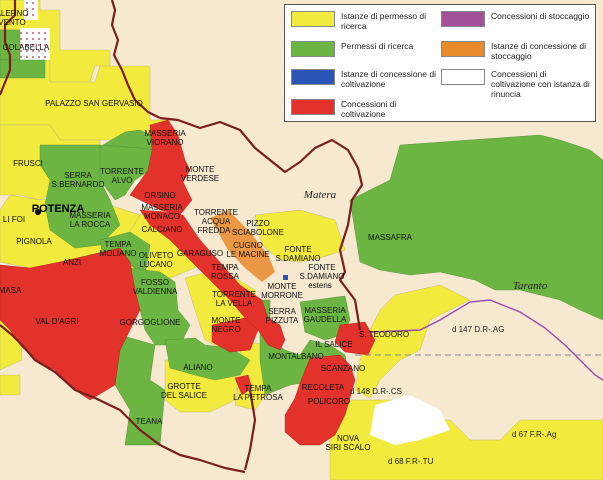  Describe the element at coordinates (34, 241) in the screenshot. I see `lbl-pignola: PIGNOLA` at that location.